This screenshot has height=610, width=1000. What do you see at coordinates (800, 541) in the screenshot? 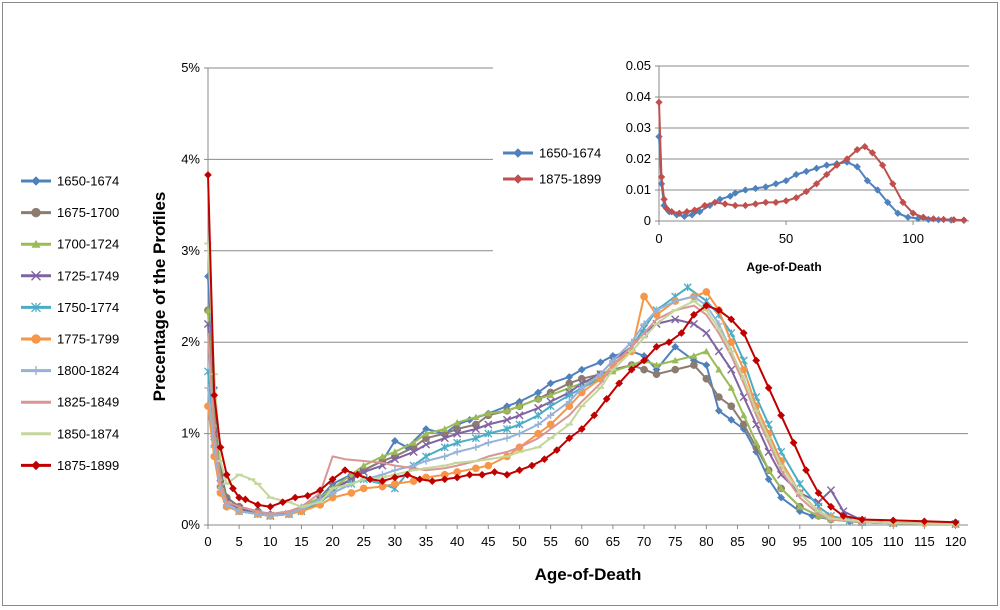
I see `main-x-tick-label: 95` at bounding box center [800, 541].